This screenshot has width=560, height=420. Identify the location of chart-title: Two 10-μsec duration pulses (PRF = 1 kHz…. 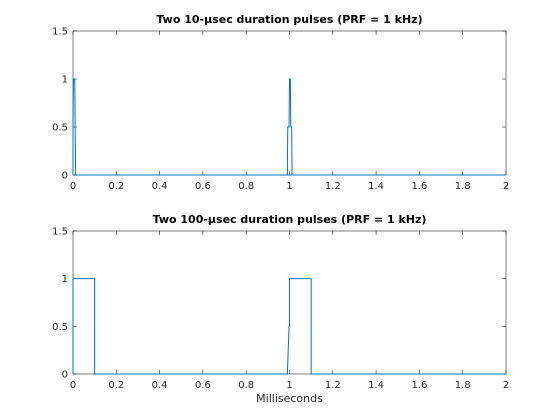
(289, 19).